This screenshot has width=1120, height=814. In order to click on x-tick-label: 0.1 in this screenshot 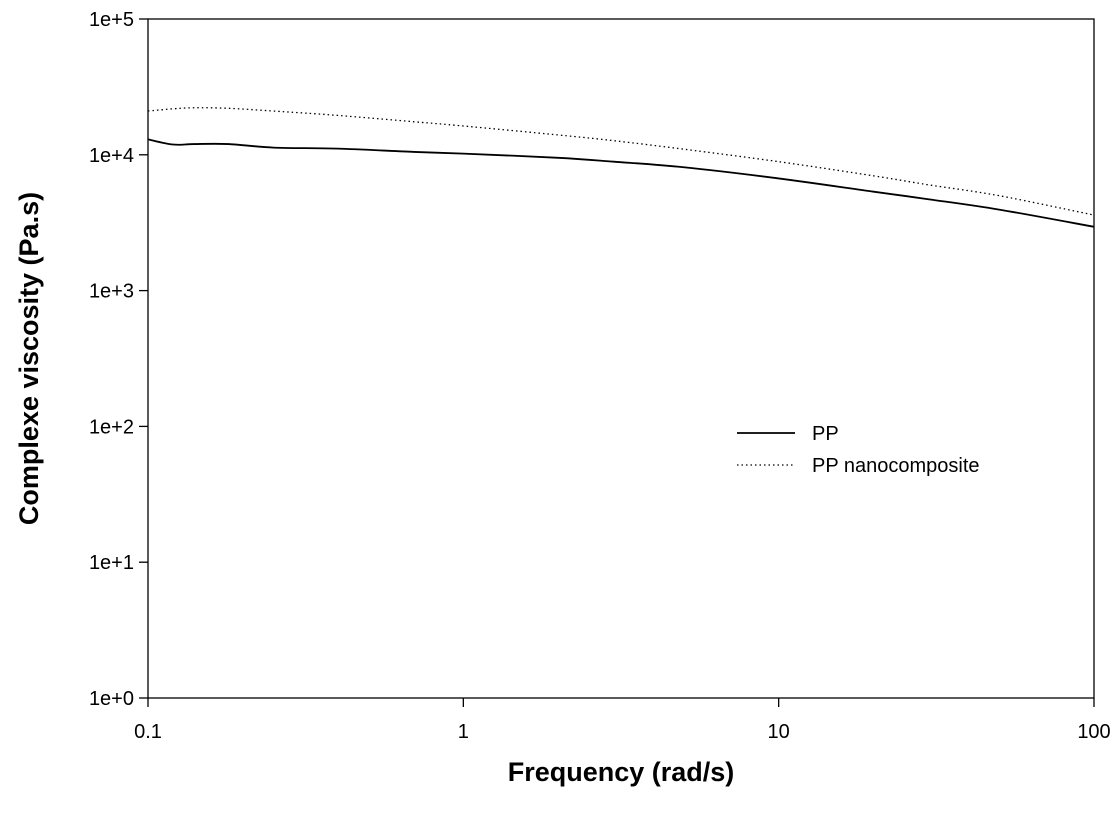, I will do `click(148, 732)`.